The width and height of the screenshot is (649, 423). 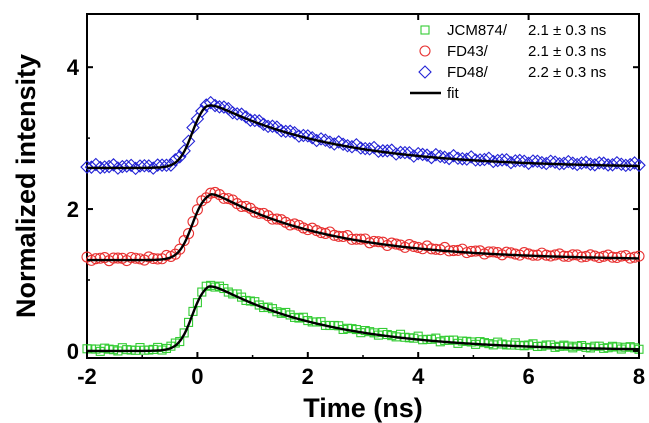 What do you see at coordinates (528, 376) in the screenshot?
I see `x-tick-label: 6` at bounding box center [528, 376].